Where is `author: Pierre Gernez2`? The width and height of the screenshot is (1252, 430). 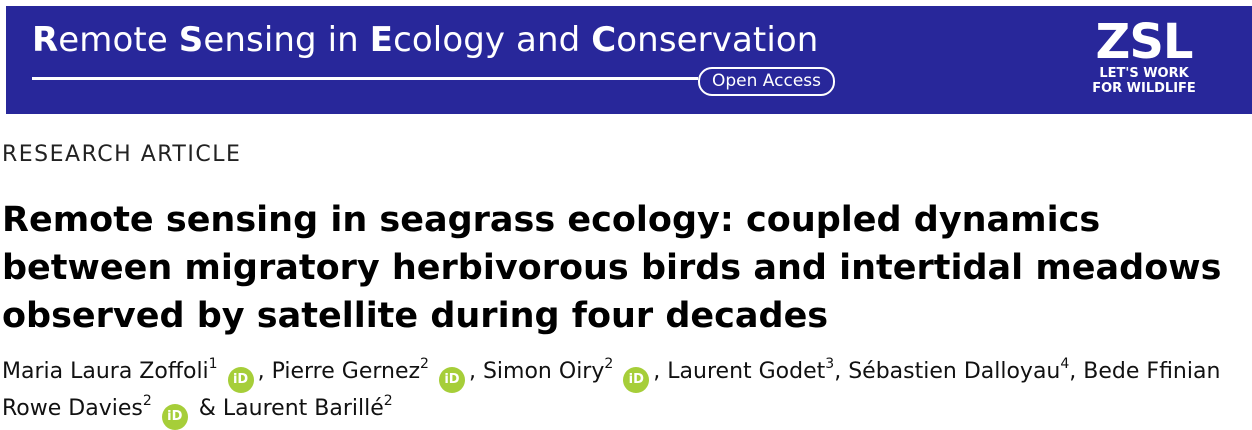
author: Pierre Gernez2 is located at coordinates (350, 369).